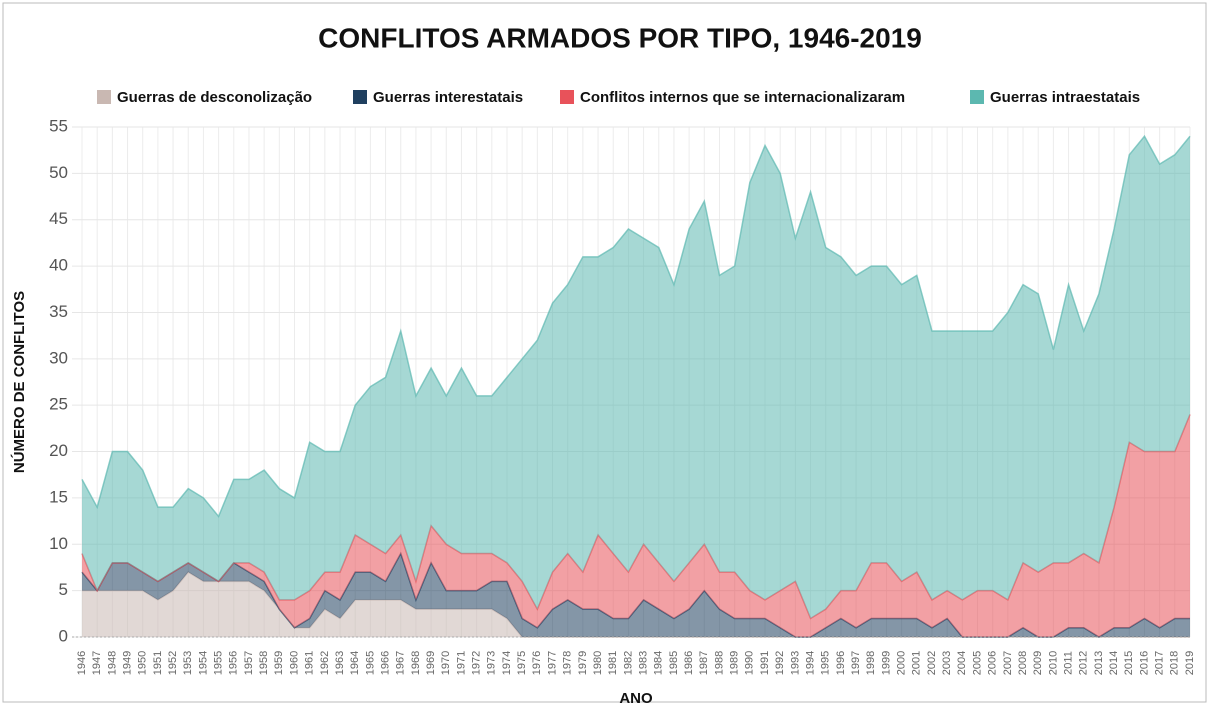  What do you see at coordinates (58, 172) in the screenshot?
I see `y-tick-label: 50` at bounding box center [58, 172].